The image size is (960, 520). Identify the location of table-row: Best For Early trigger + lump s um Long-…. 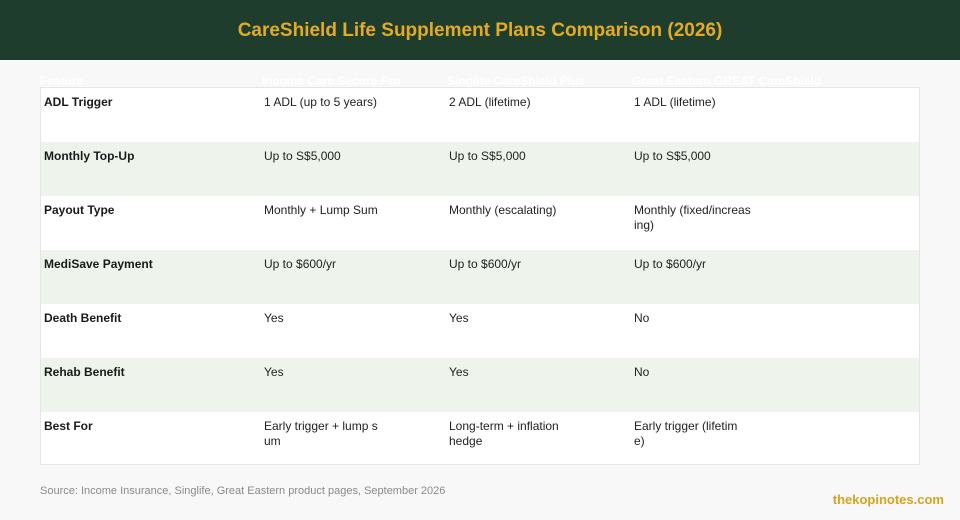
(480, 438).